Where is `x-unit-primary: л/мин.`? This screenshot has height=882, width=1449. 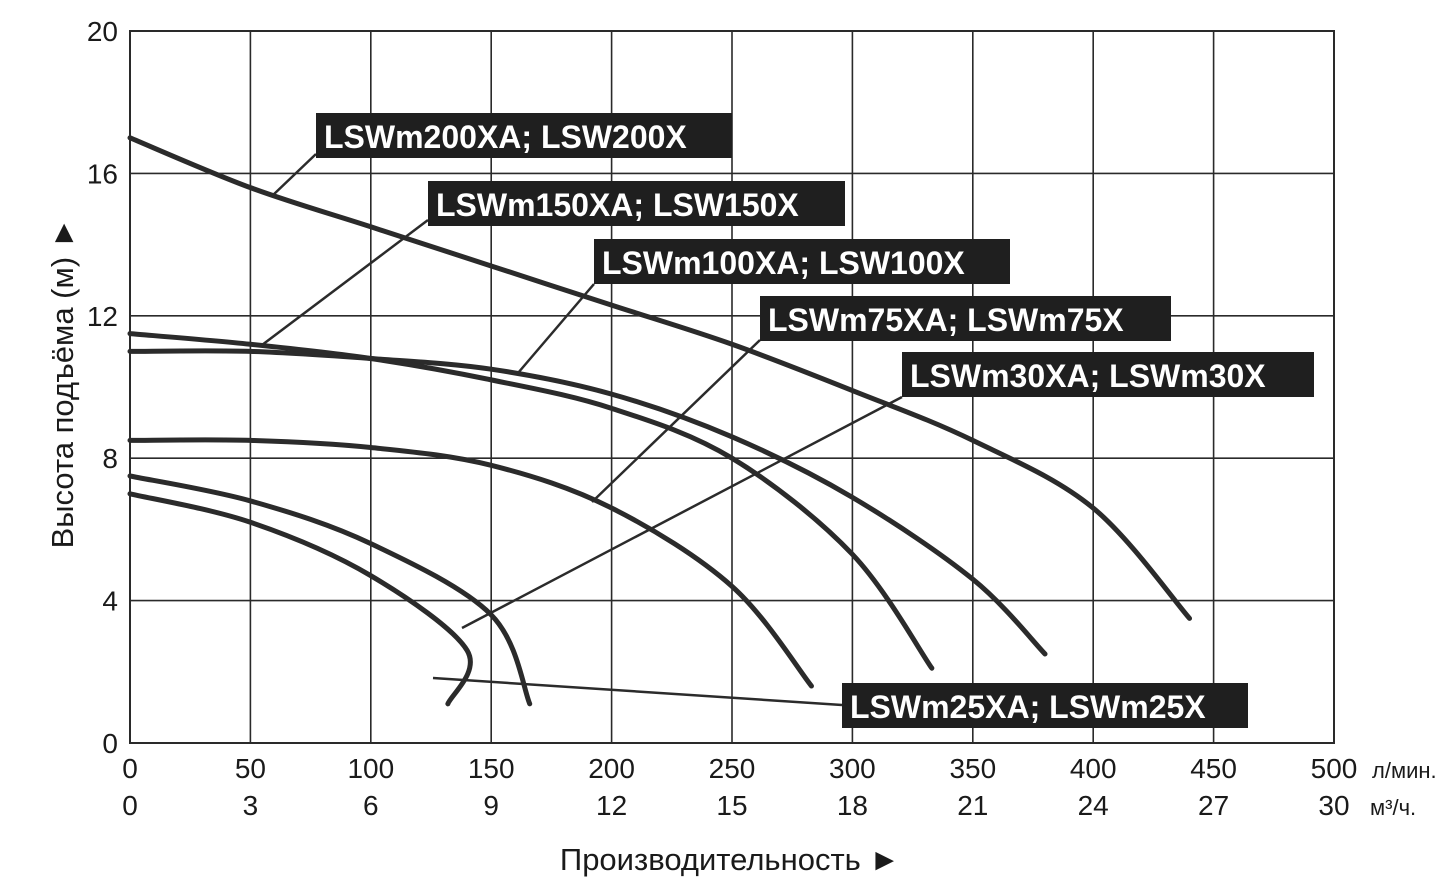
x-unit-primary: л/мин. is located at coordinates (1404, 770).